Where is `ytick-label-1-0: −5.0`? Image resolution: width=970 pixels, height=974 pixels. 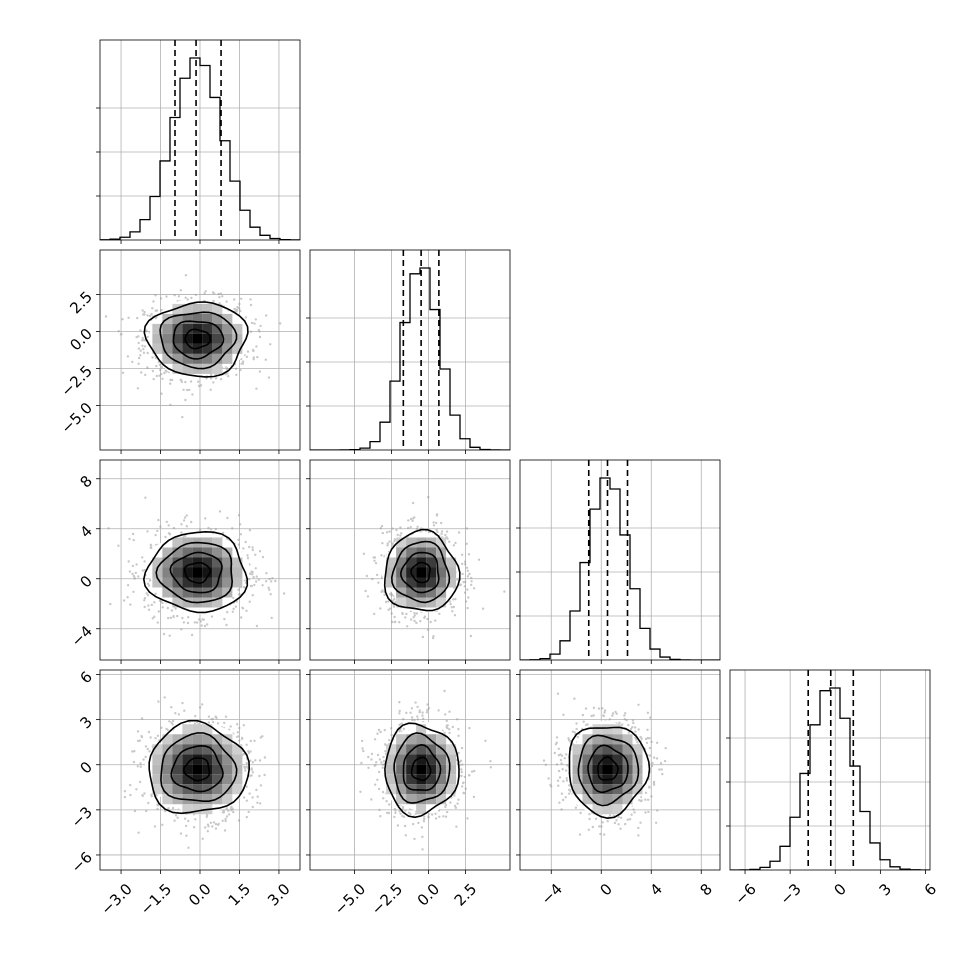
ytick-label-1-0: −5.0 is located at coordinates (77, 418).